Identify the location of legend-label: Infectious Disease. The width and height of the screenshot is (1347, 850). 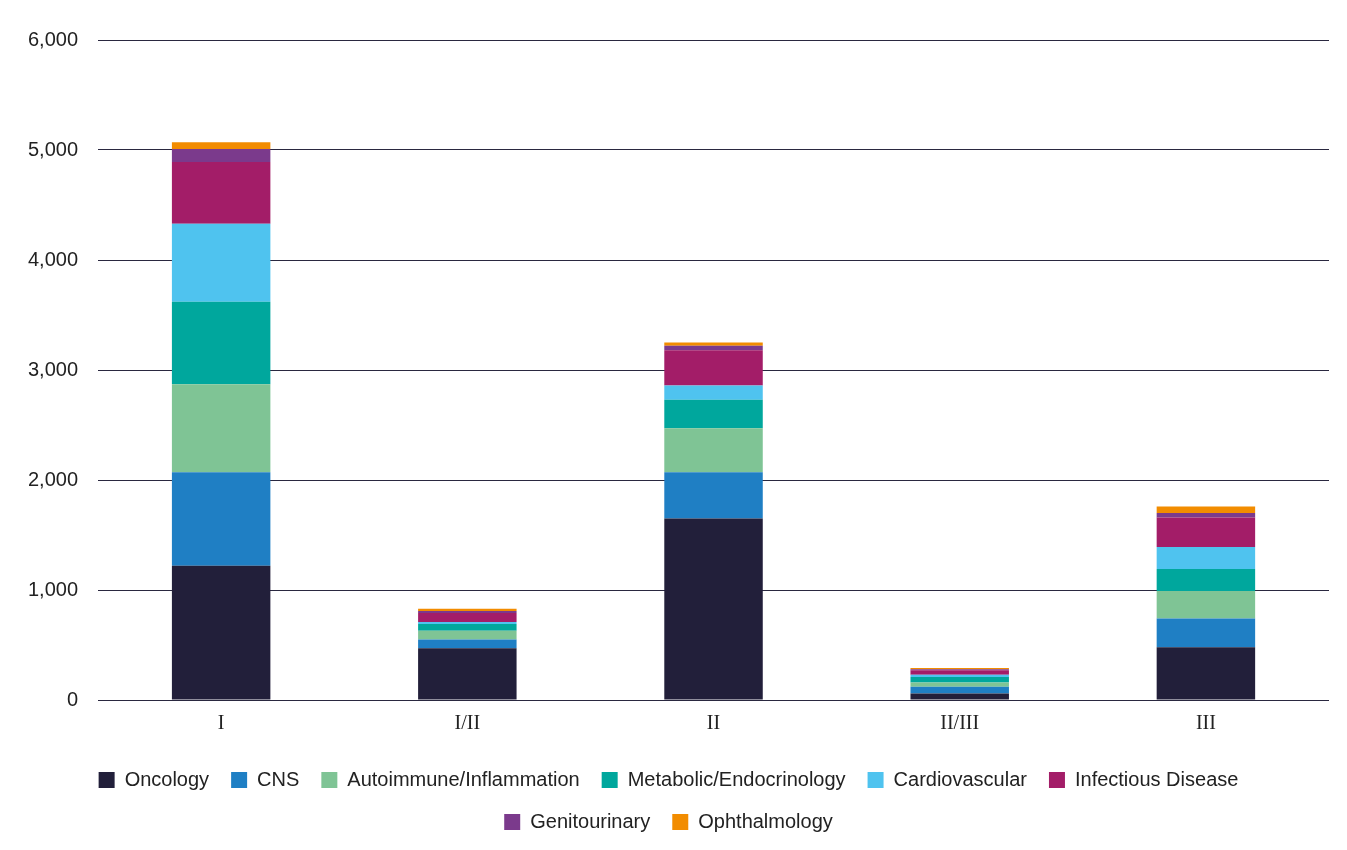
(1156, 778).